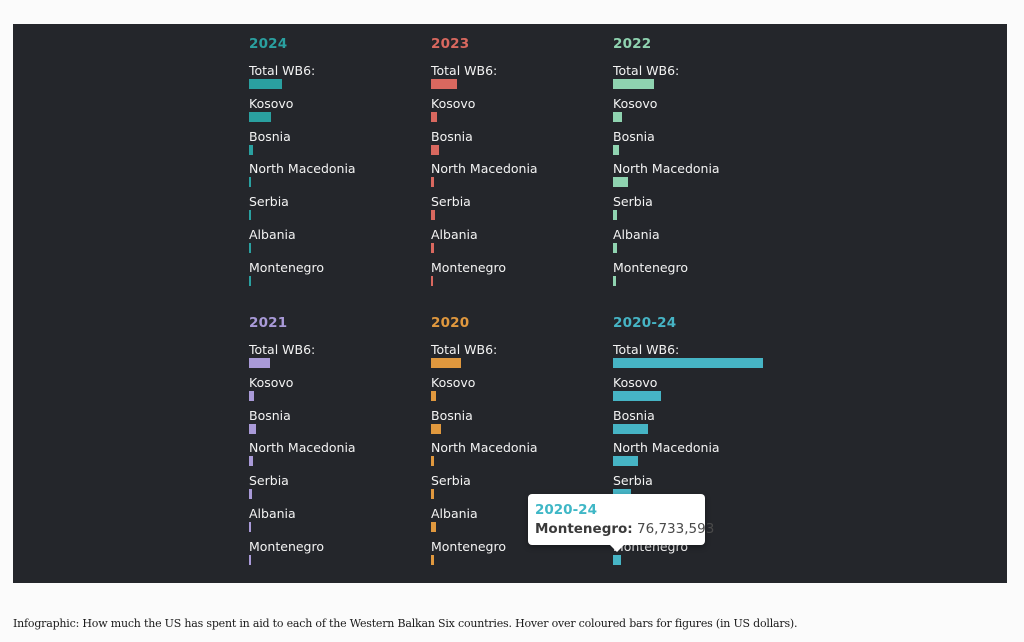  I want to click on tooltip-value-line: Montenegro: 76,733,593, so click(624, 529).